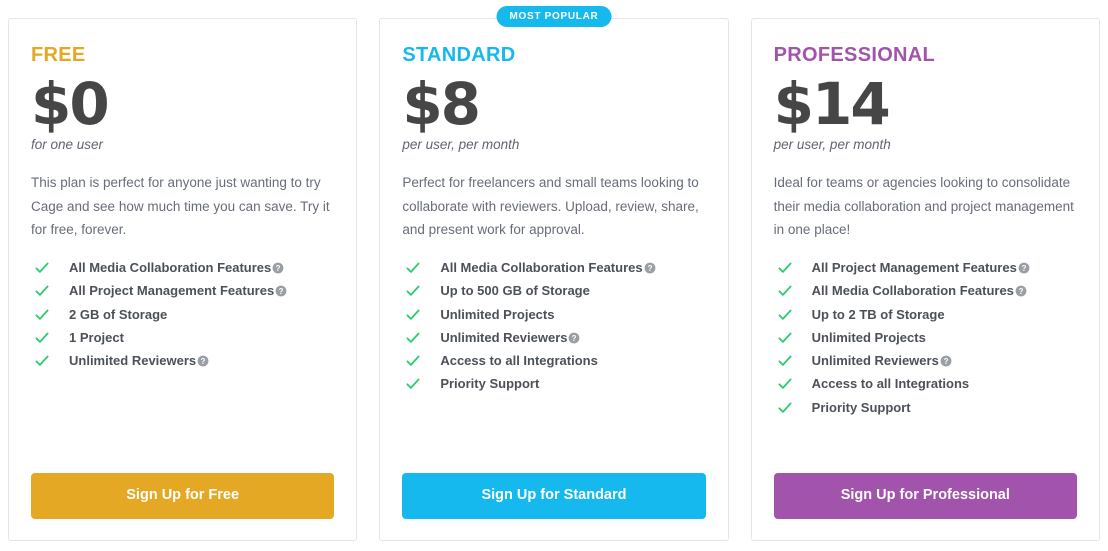 The height and width of the screenshot is (551, 1108). What do you see at coordinates (554, 16) in the screenshot?
I see `most-popular-badge: MOST POPULAR` at bounding box center [554, 16].